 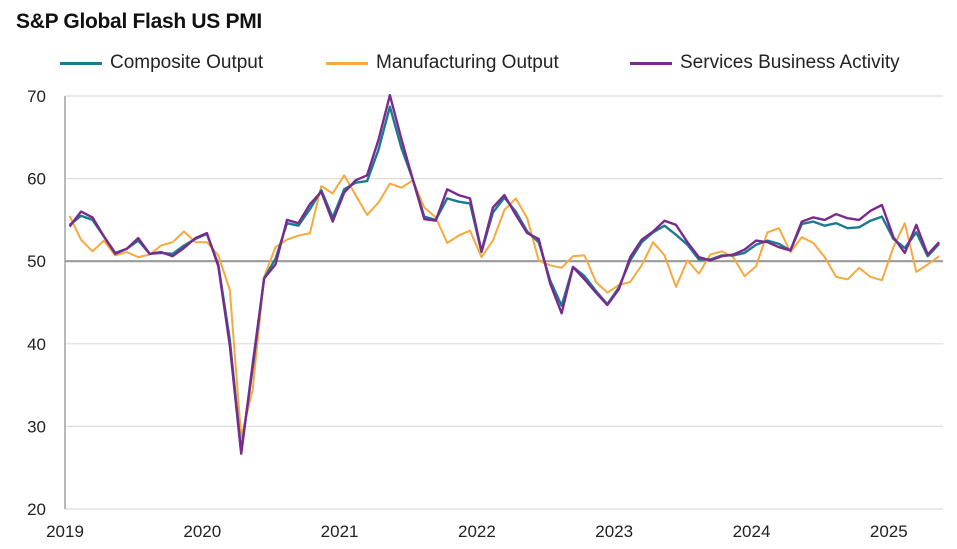 What do you see at coordinates (36, 426) in the screenshot?
I see `y-tick-label: 30` at bounding box center [36, 426].